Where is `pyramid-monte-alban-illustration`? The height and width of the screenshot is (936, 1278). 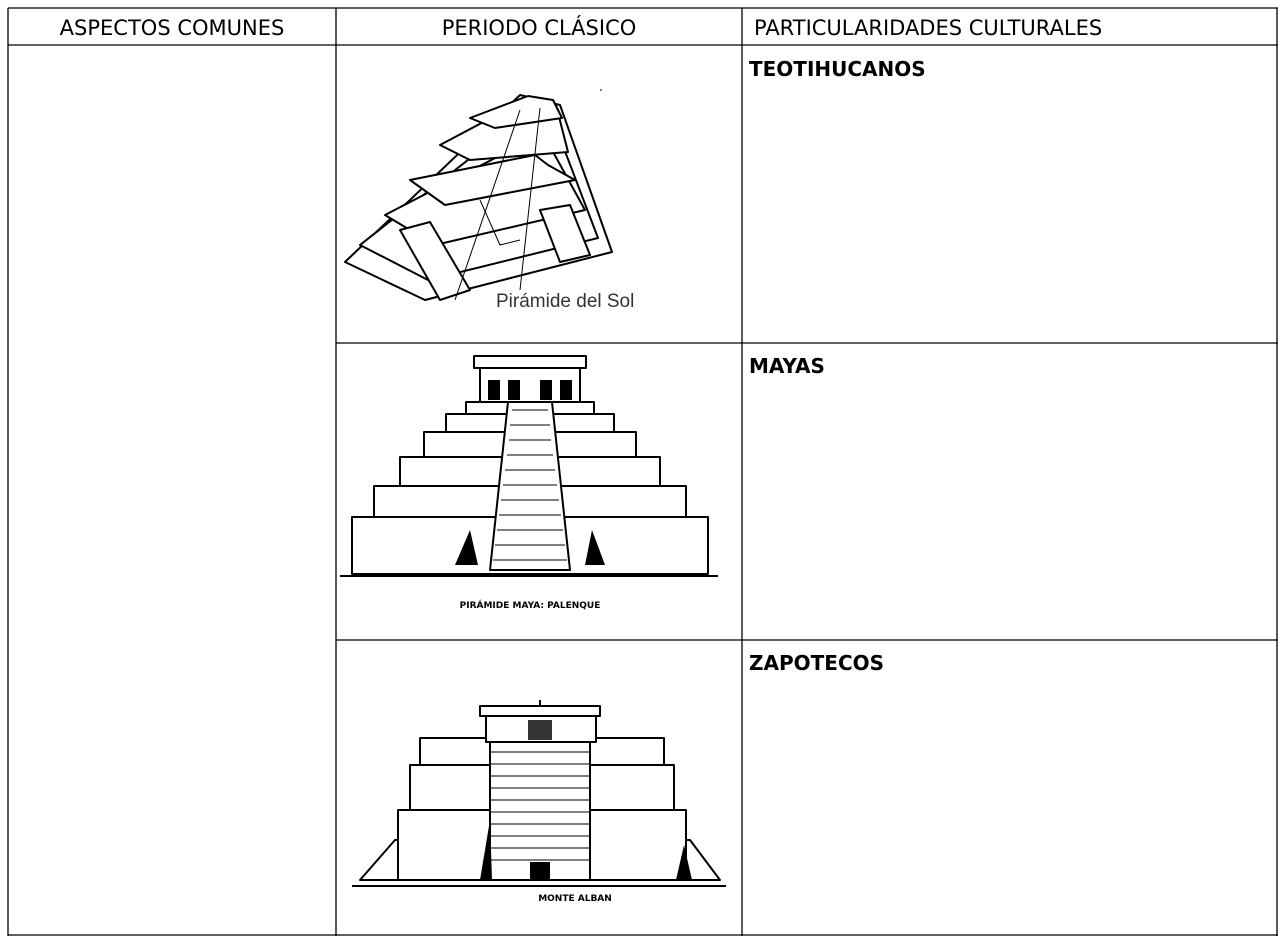 pyramid-monte-alban-illustration is located at coordinates (539, 793).